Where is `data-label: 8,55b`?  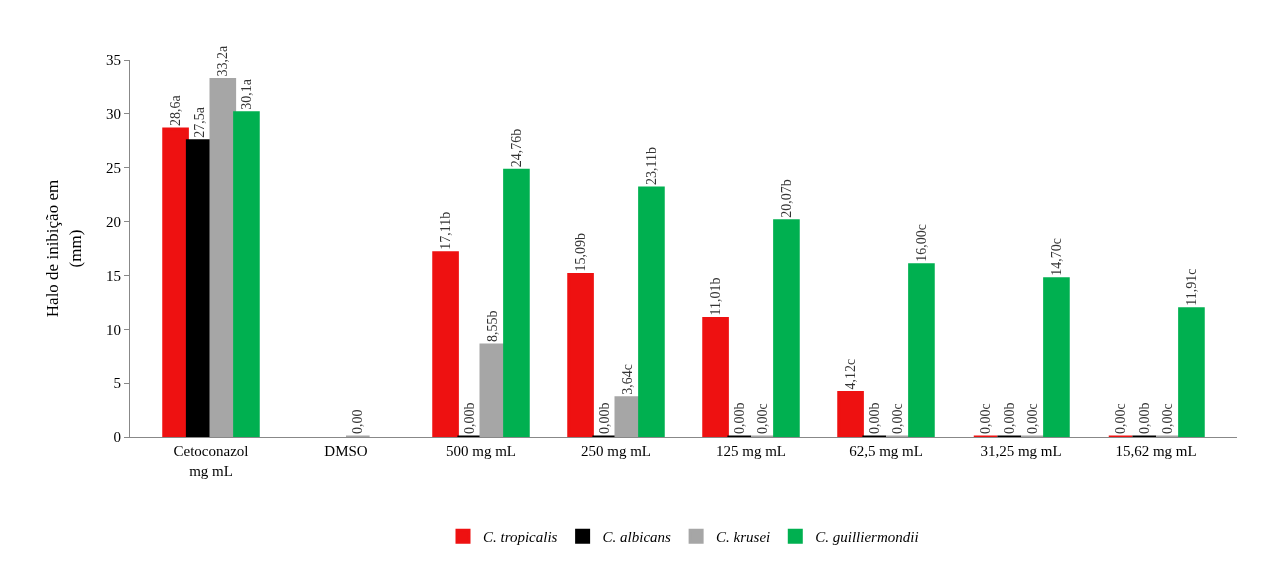 data-label: 8,55b is located at coordinates (493, 326).